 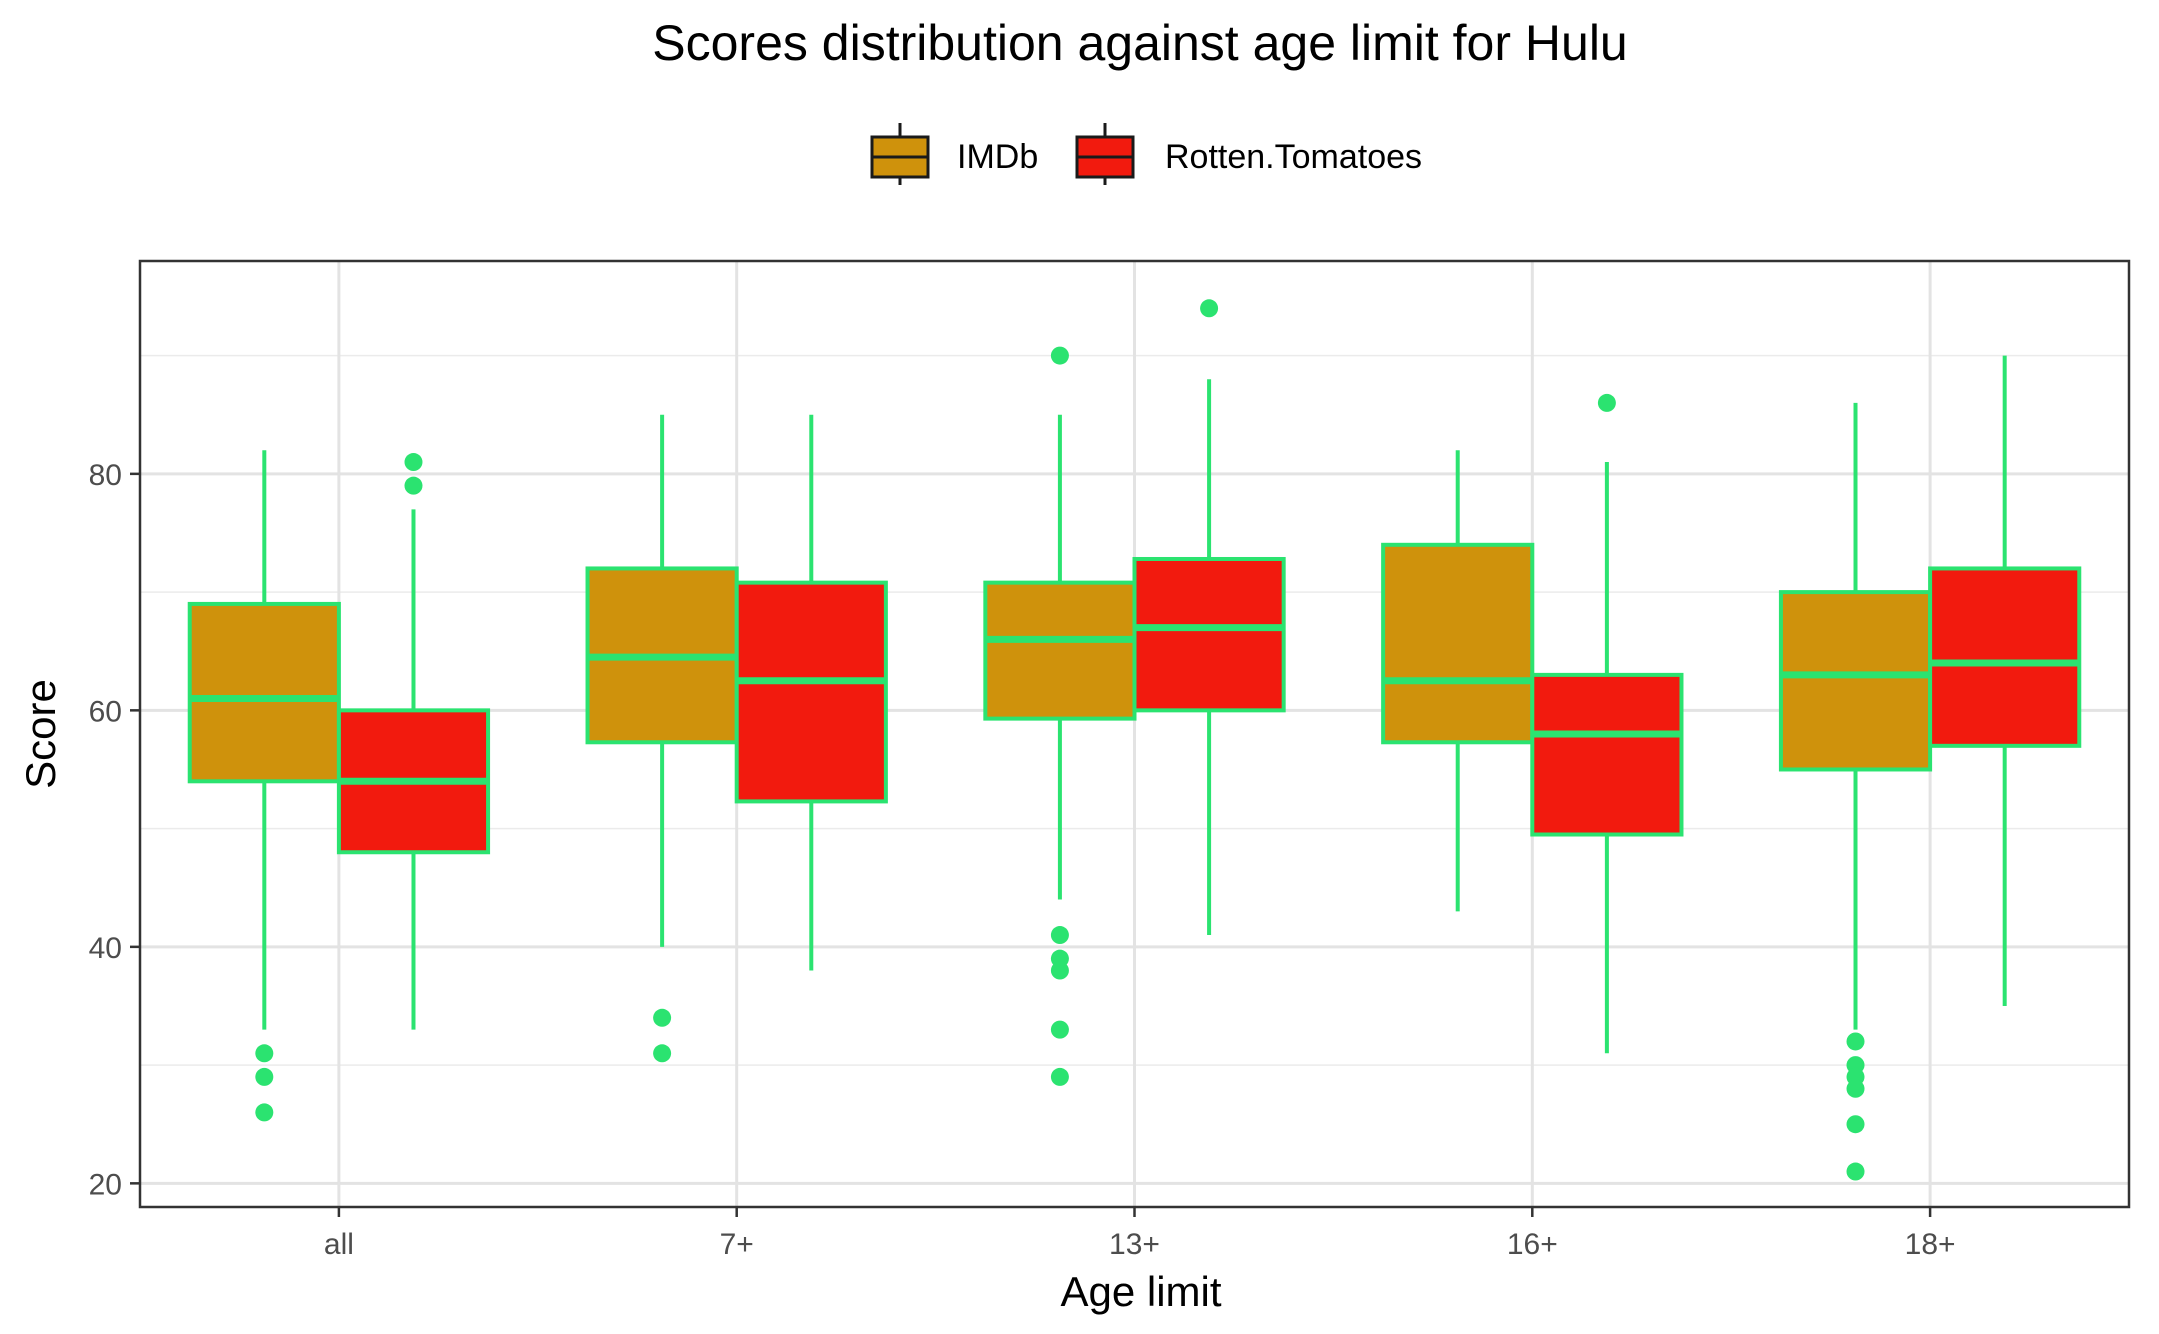 What do you see at coordinates (1134, 1244) in the screenshot?
I see `x-tick-label: 13+` at bounding box center [1134, 1244].